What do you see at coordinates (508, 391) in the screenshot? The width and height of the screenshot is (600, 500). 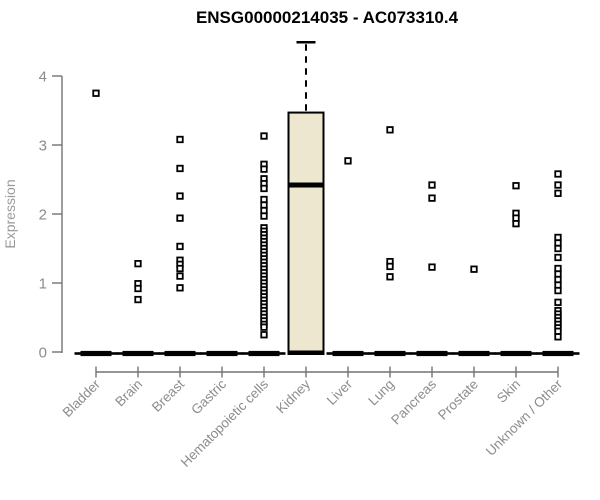 I see `x-category-label: Skin` at bounding box center [508, 391].